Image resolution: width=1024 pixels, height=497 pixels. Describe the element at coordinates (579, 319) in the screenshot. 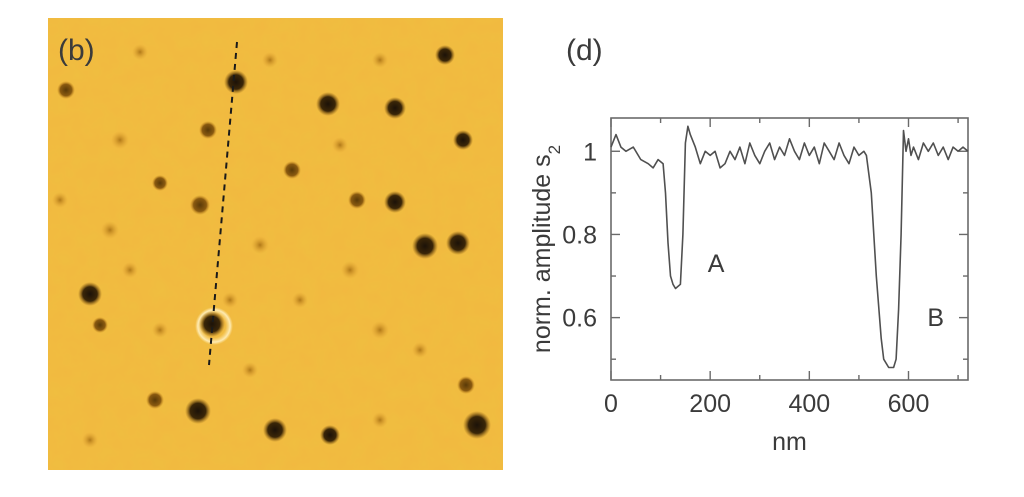

I see `y-tick-label: 0.6` at that location.